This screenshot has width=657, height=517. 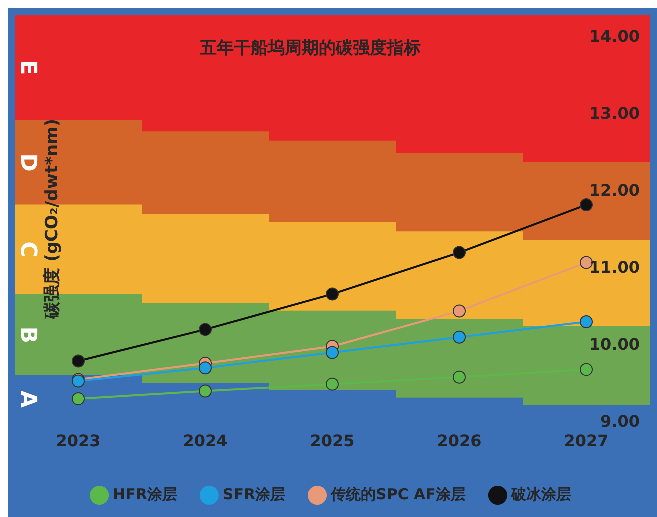 What do you see at coordinates (27, 399) in the screenshot?
I see `annotation: A` at bounding box center [27, 399].